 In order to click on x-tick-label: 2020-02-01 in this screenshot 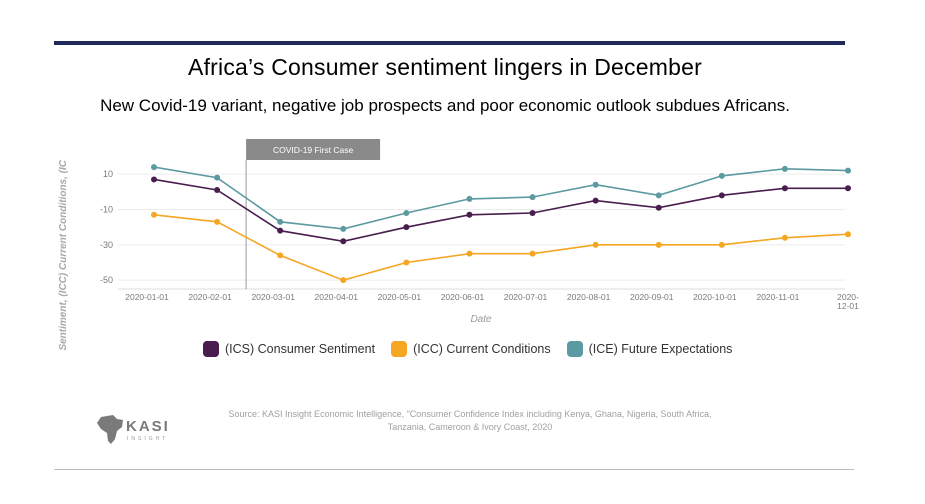, I will do `click(210, 297)`.